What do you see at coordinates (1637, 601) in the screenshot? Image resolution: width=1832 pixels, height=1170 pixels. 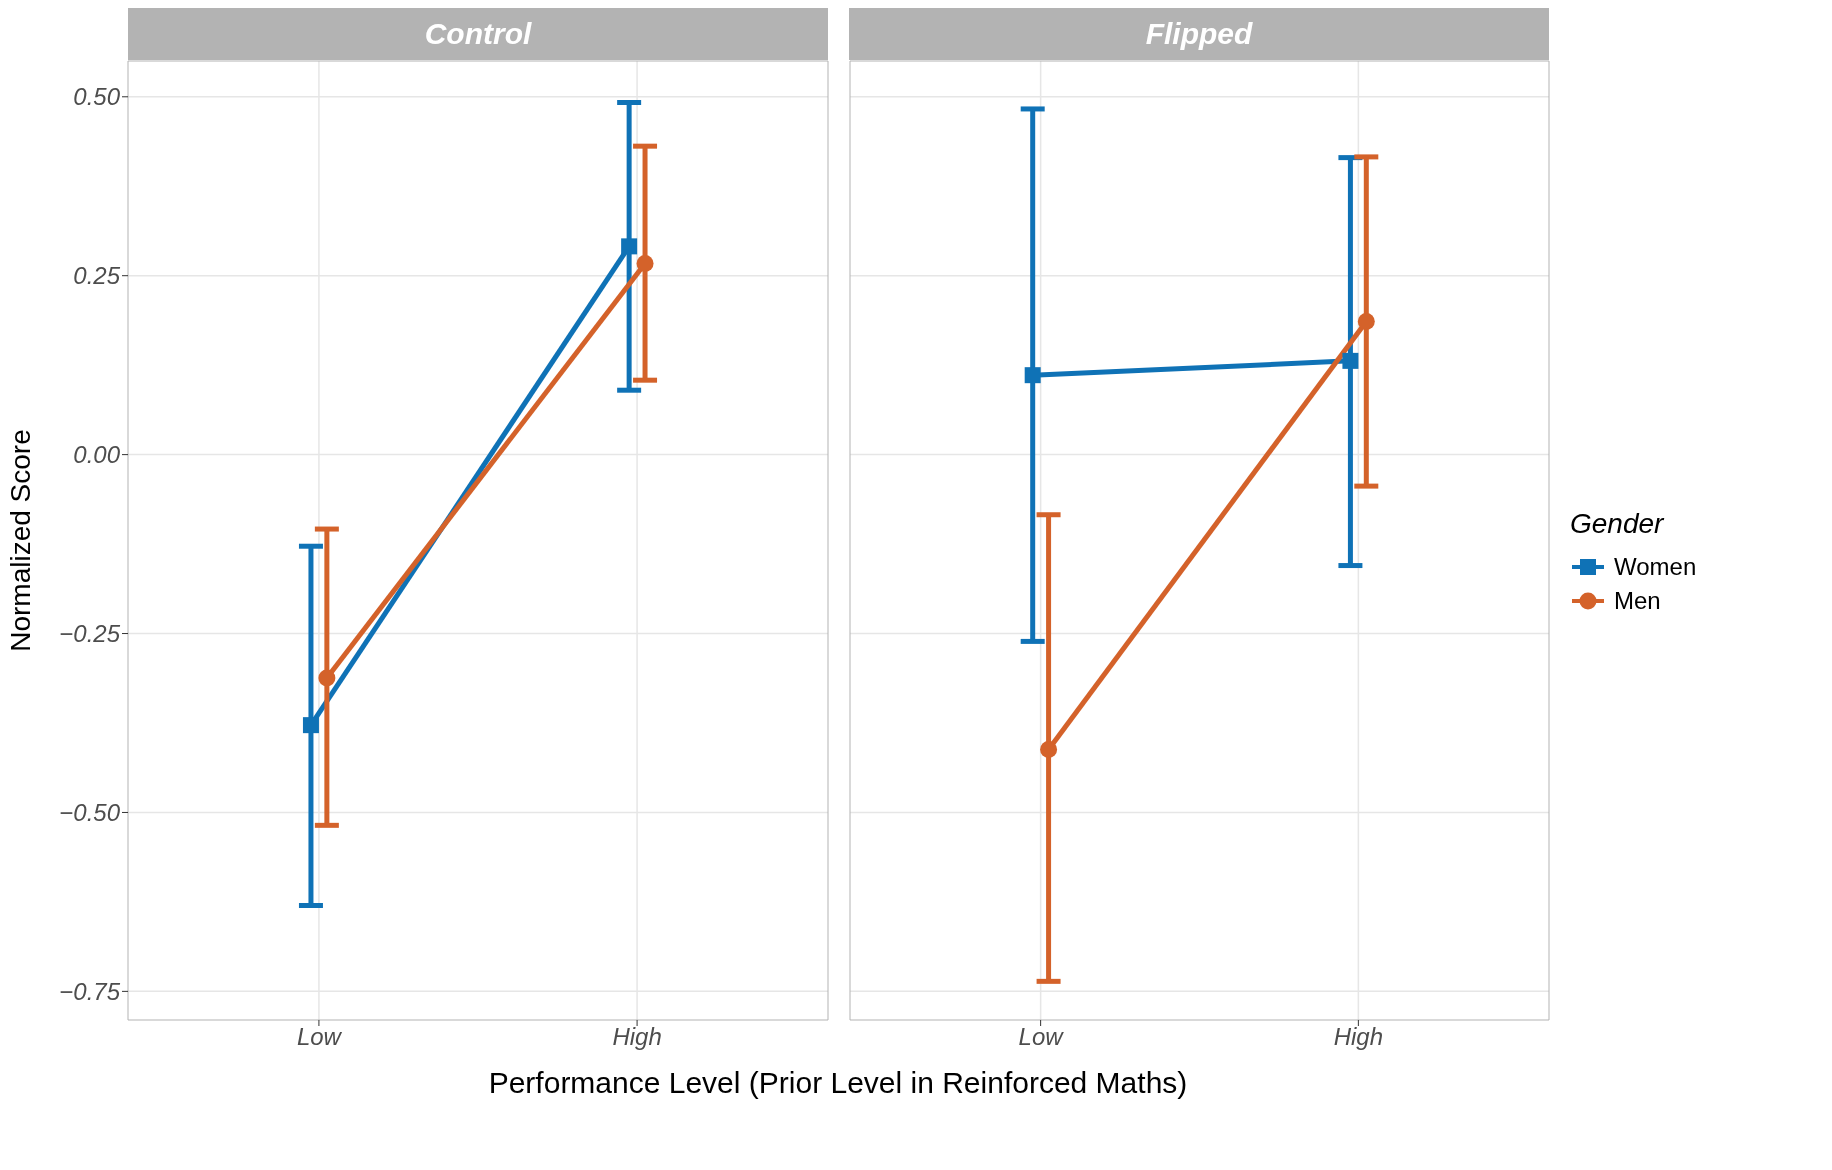 I see `legend-label: Men` at bounding box center [1637, 601].